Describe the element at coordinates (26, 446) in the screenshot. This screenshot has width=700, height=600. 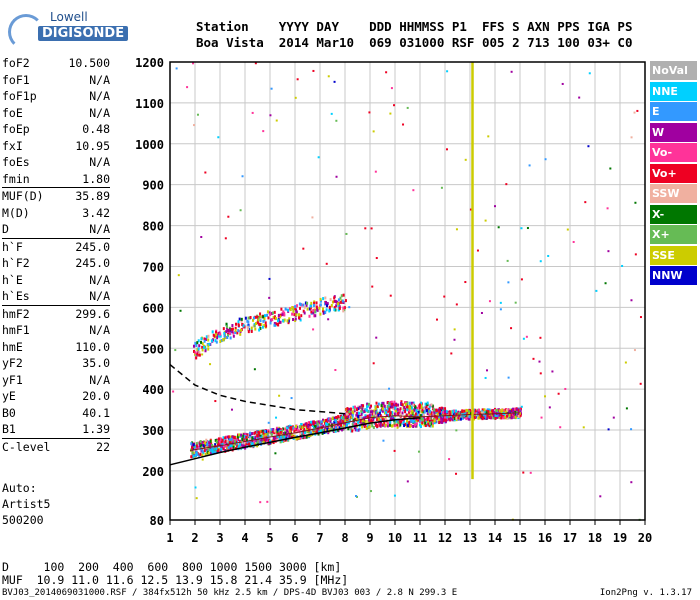
I see `param-name: C-level` at that location.